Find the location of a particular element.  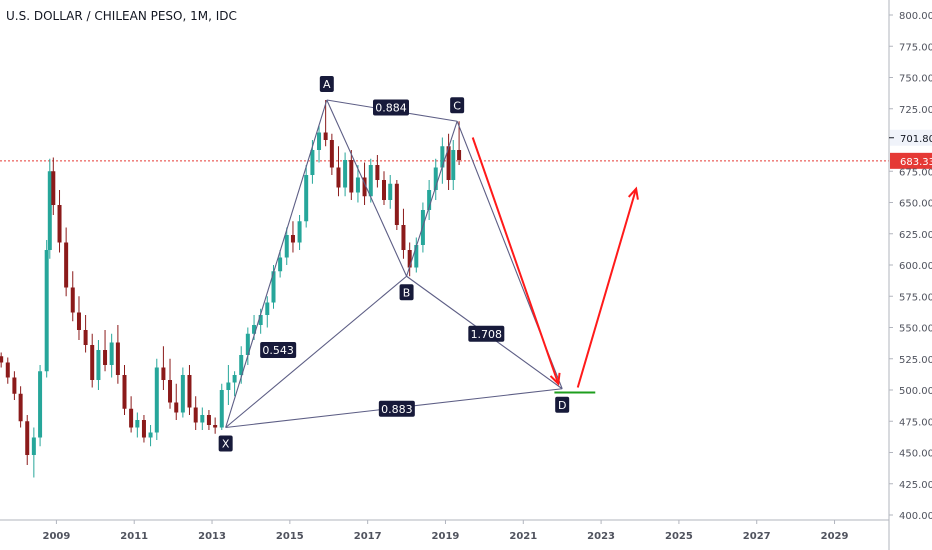

current-price-label: 683.33 is located at coordinates (916, 162).